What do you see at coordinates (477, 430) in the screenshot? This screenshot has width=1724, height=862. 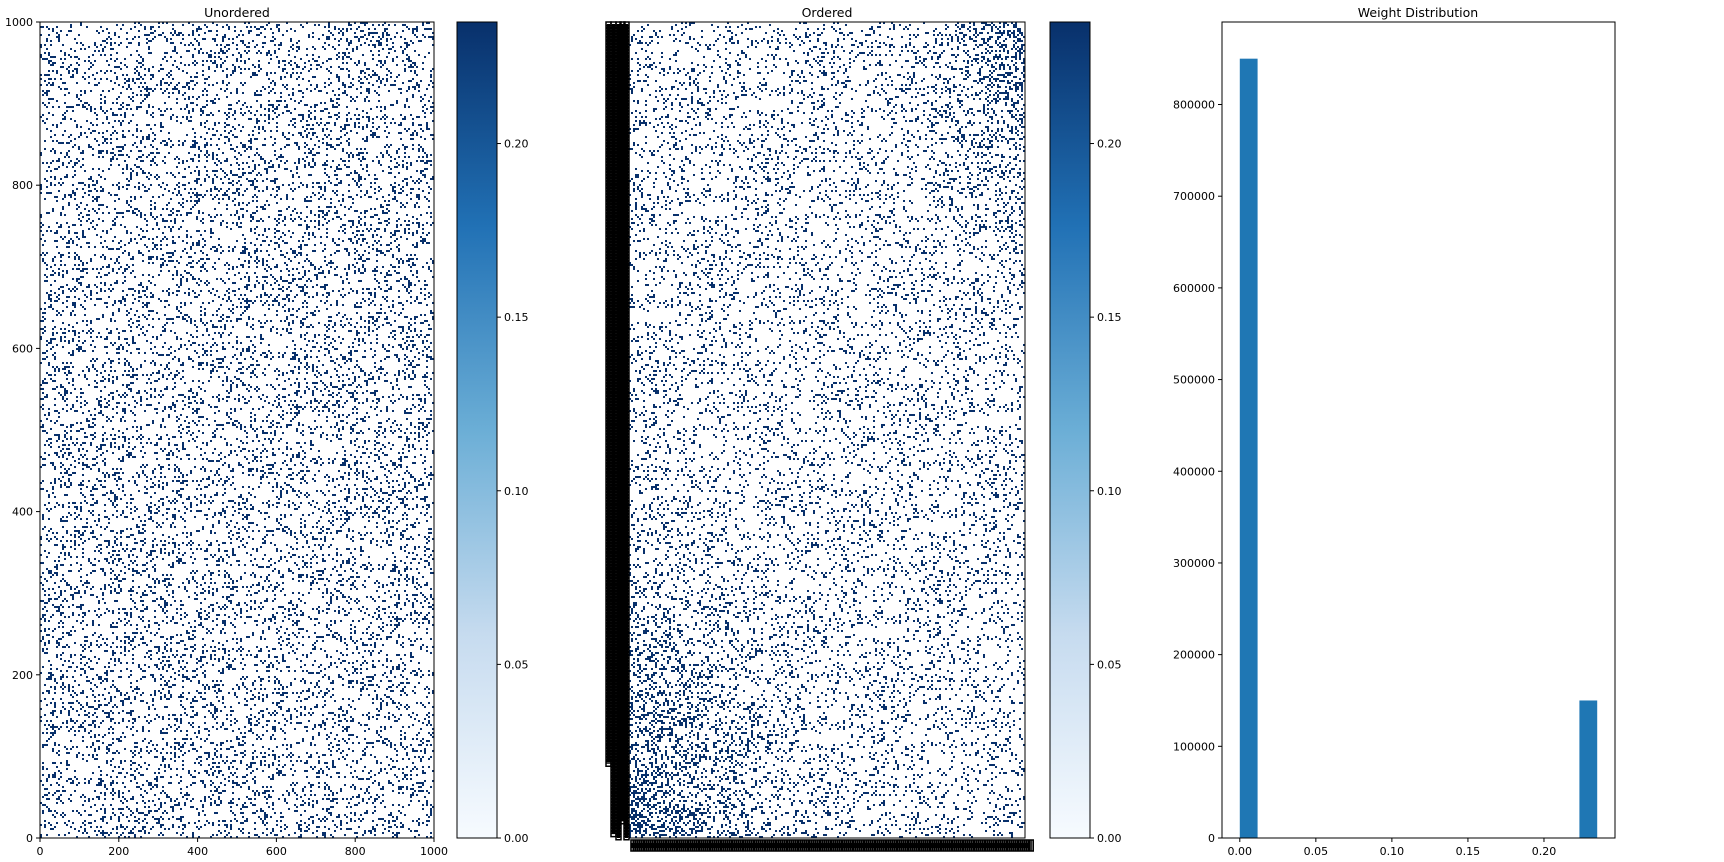 I see `unordered-colorbar-gradient` at bounding box center [477, 430].